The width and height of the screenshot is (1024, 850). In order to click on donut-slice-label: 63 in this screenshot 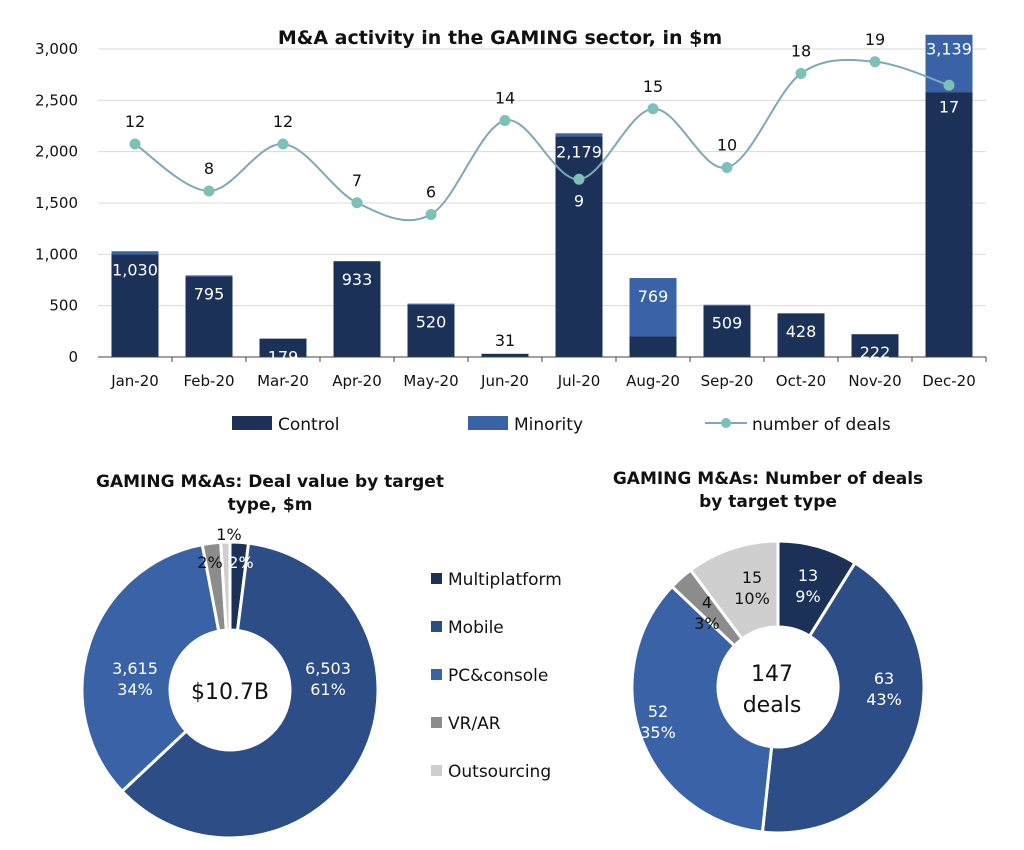, I will do `click(884, 678)`.